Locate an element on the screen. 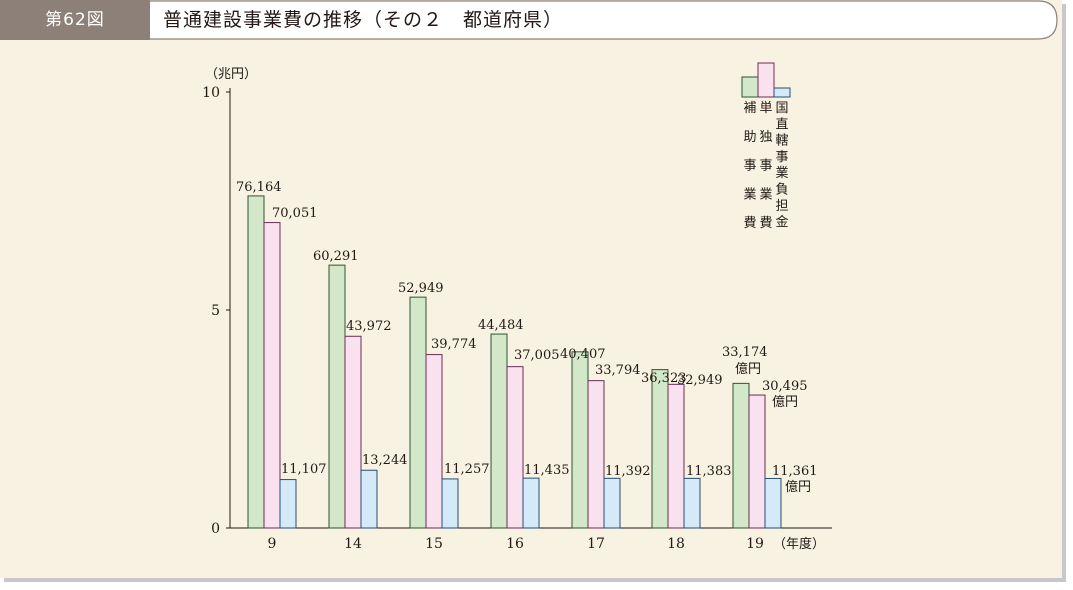 The image size is (1073, 590). data-label: 11,257 is located at coordinates (467, 469).